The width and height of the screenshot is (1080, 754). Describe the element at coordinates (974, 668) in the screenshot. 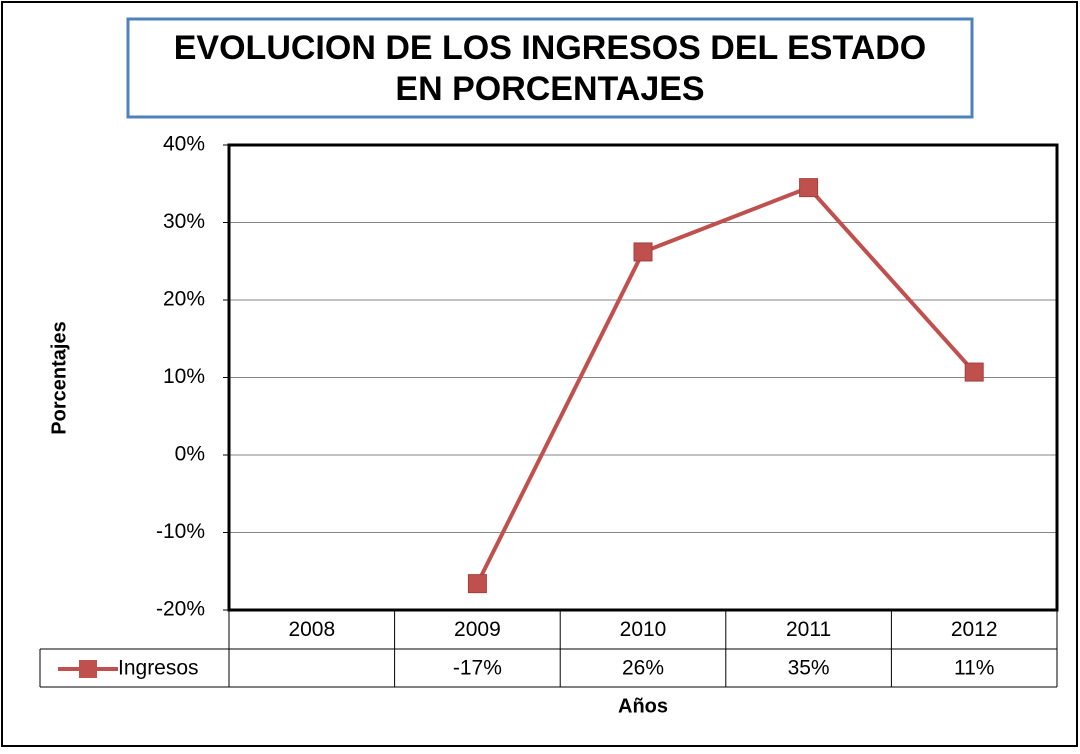

I see `data-label: 11%` at that location.